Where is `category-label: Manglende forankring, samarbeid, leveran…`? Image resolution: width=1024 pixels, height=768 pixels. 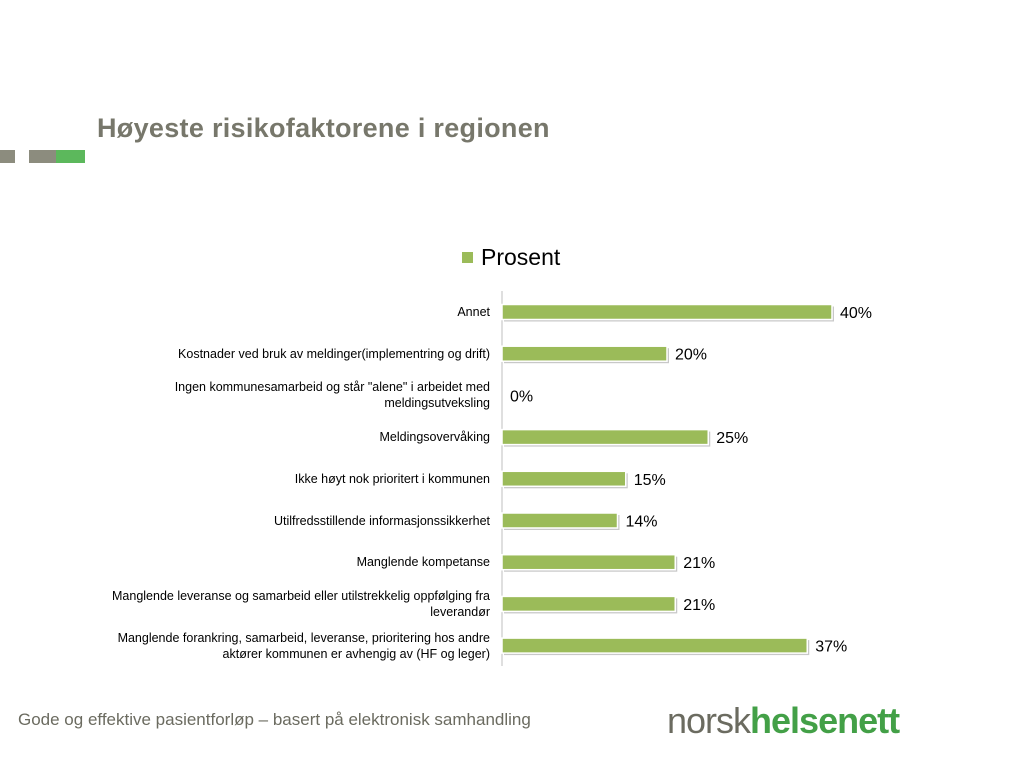 category-label: Manglende forankring, samarbeid, leveran… is located at coordinates (303, 645).